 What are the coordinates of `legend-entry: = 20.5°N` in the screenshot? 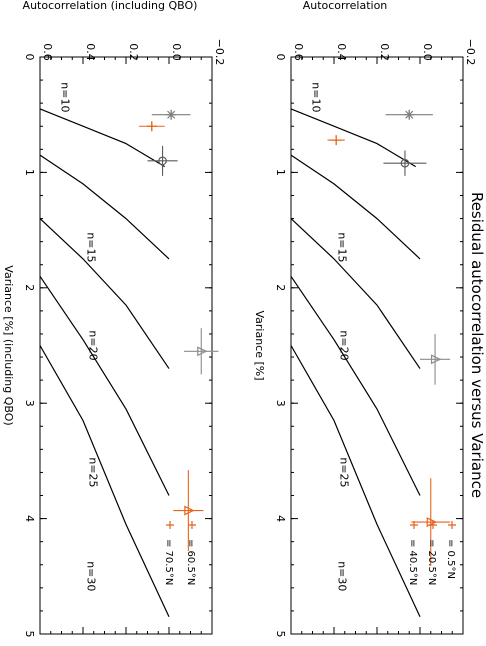 It's located at (431, 562).